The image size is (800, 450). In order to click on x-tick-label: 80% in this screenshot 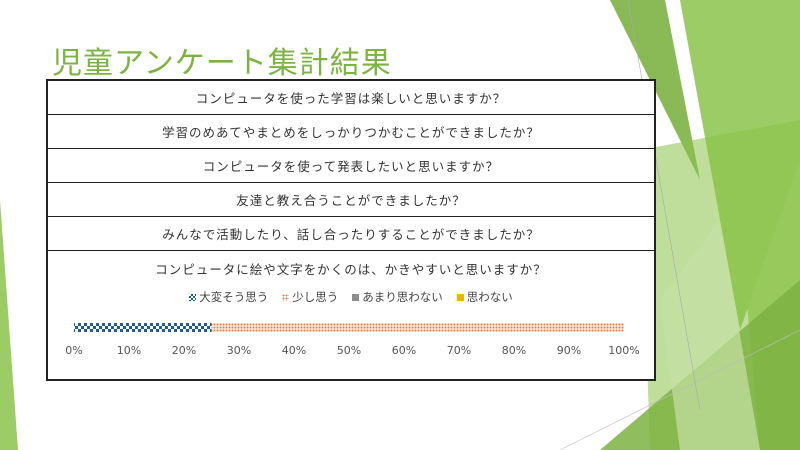, I will do `click(514, 350)`.